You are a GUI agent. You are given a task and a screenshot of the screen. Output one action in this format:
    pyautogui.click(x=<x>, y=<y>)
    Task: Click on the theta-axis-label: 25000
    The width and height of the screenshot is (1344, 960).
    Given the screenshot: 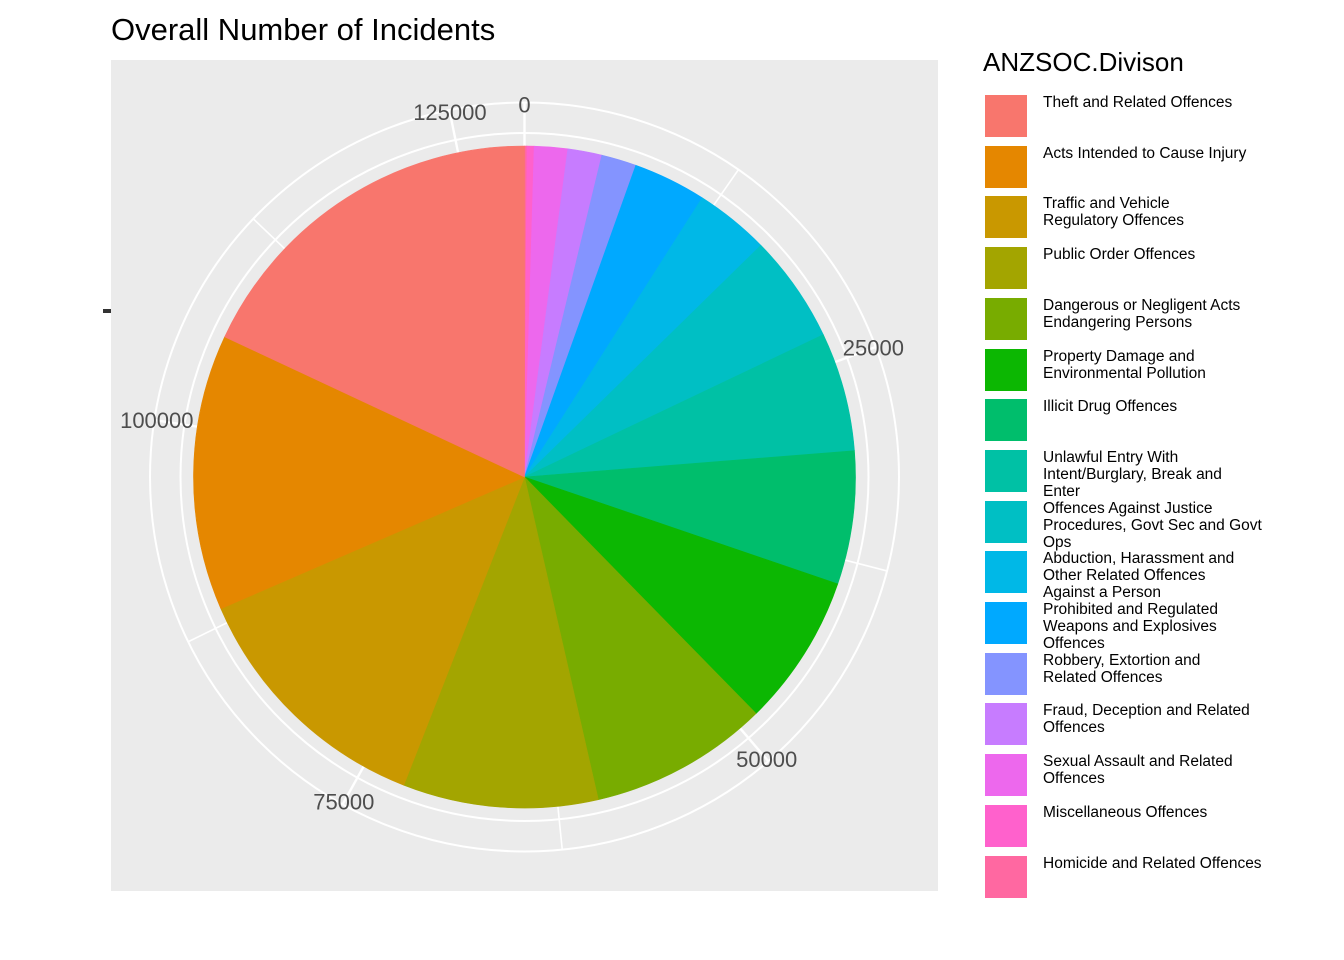 What is the action you would take?
    pyautogui.click(x=873, y=347)
    